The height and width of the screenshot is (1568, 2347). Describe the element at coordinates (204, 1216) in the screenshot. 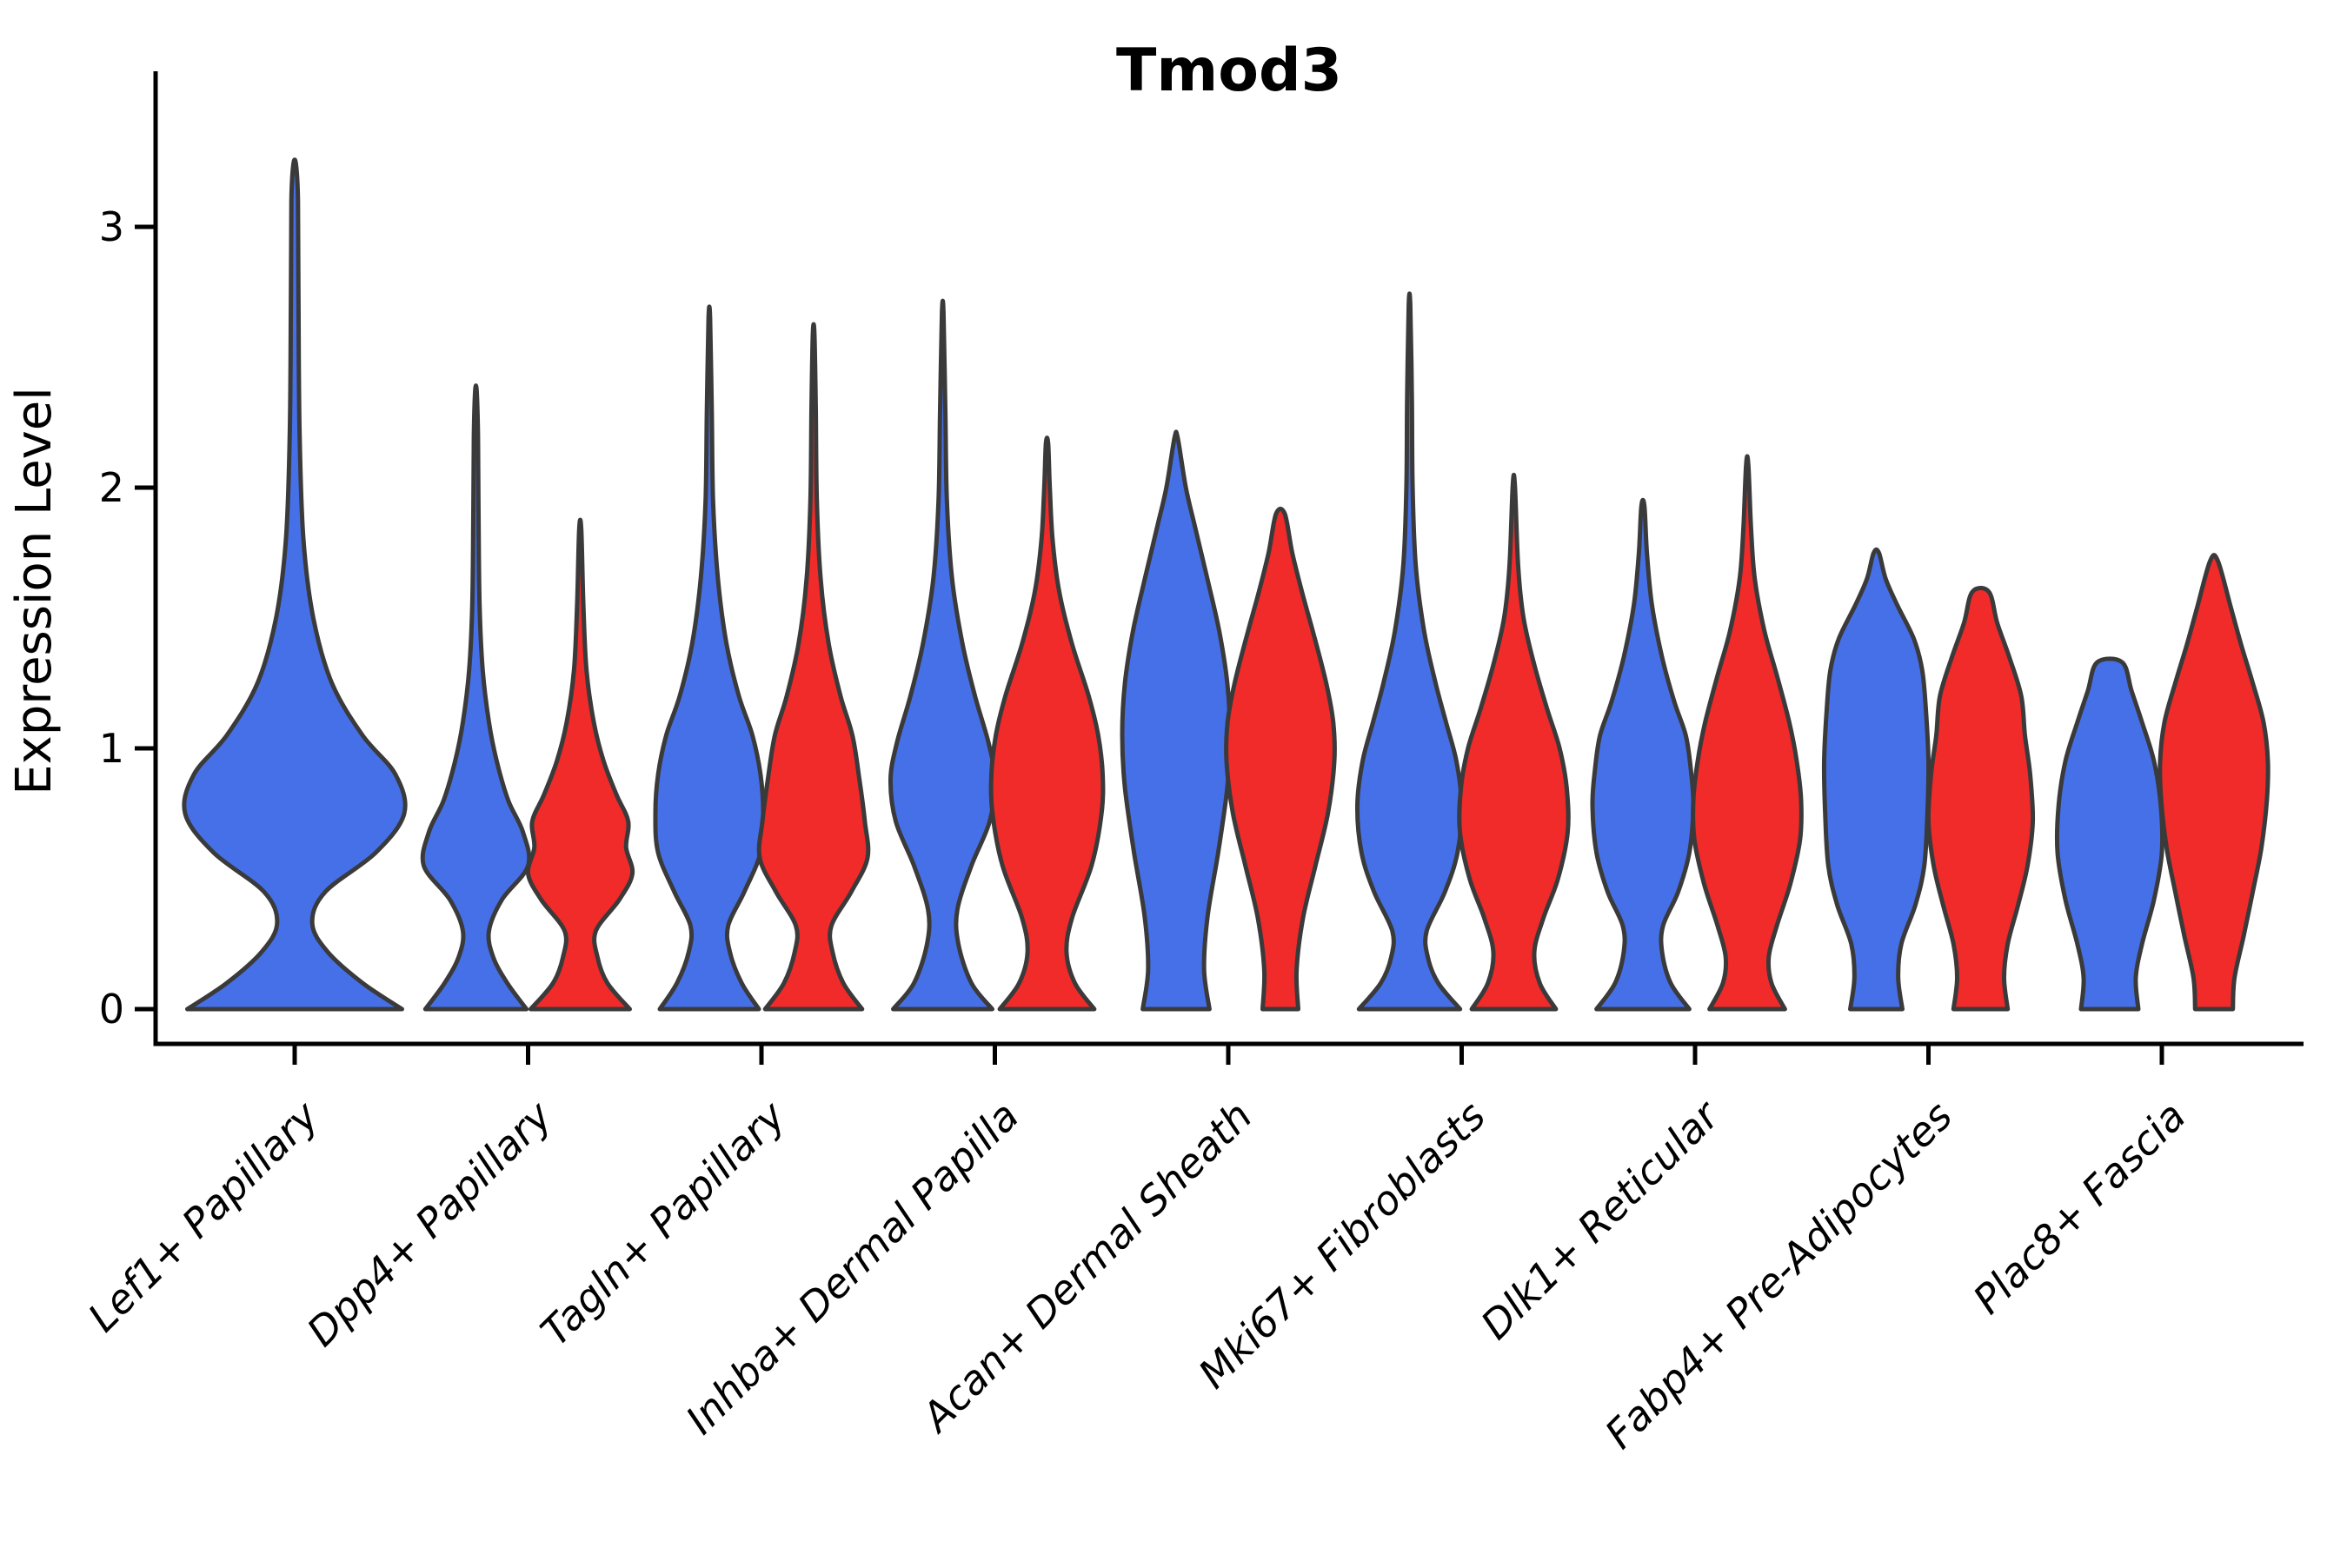

I see `x-tick-label-lef1-papillary: Lef1+ Papillary` at that location.